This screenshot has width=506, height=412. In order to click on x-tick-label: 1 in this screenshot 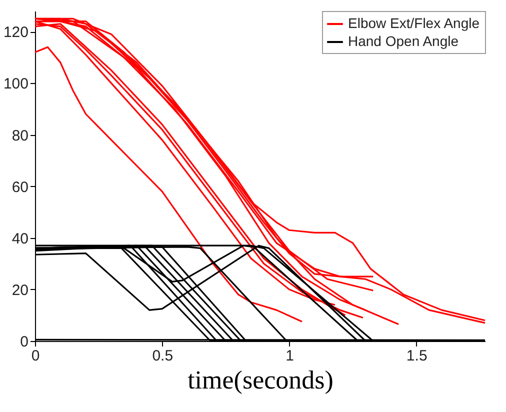, I will do `click(290, 356)`.